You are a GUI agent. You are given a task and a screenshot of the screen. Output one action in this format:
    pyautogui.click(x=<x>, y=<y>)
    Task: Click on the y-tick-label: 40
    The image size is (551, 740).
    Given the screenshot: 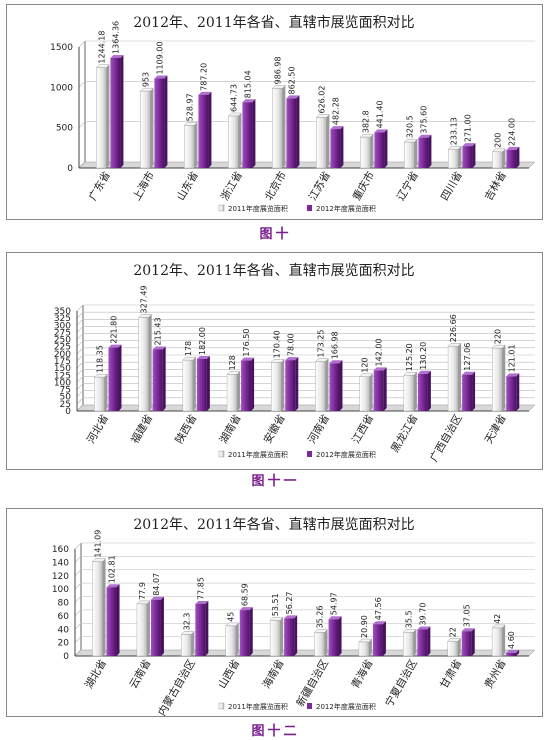 What is the action you would take?
    pyautogui.click(x=64, y=630)
    